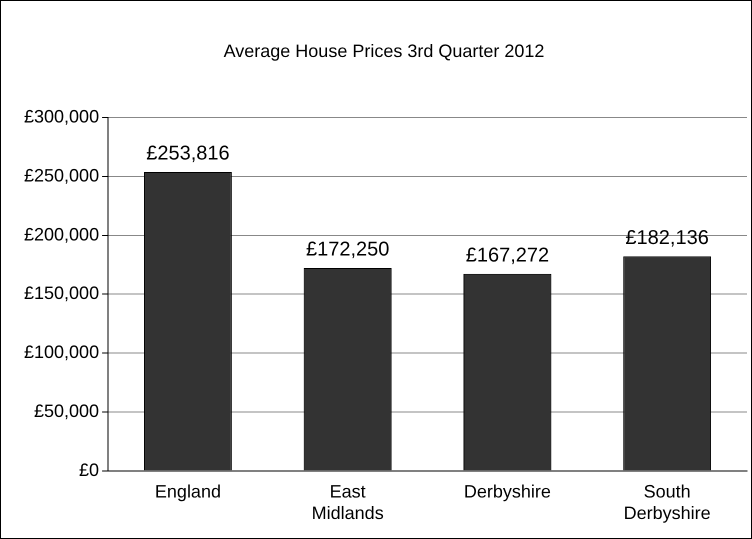  What do you see at coordinates (62, 116) in the screenshot?
I see `y-tick-label: £300,000` at bounding box center [62, 116].